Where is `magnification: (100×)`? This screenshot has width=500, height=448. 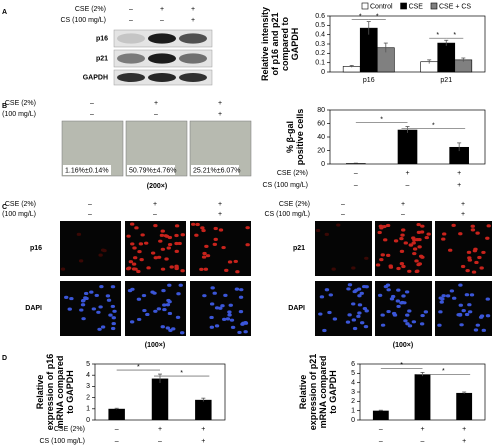
magnification: (100×) is located at coordinates (155, 345).